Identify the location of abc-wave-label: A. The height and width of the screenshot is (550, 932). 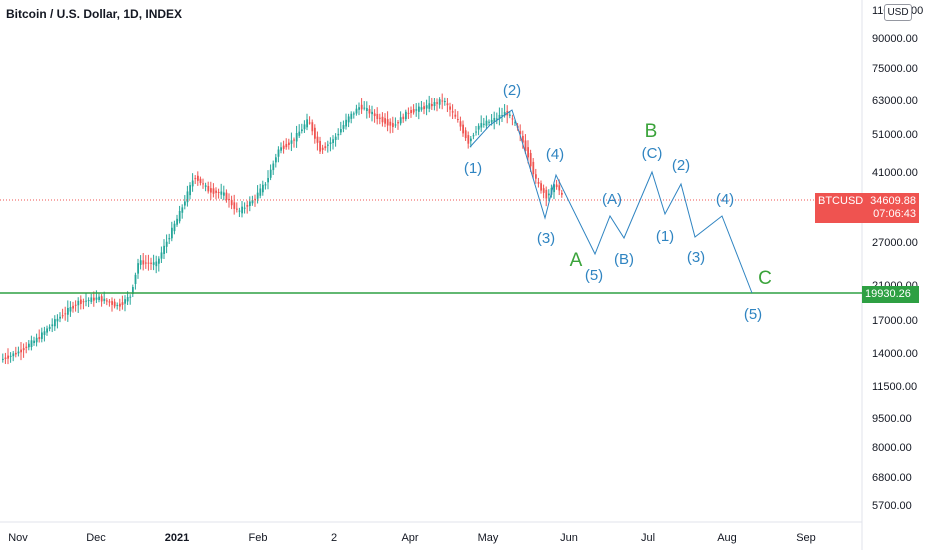
(576, 260).